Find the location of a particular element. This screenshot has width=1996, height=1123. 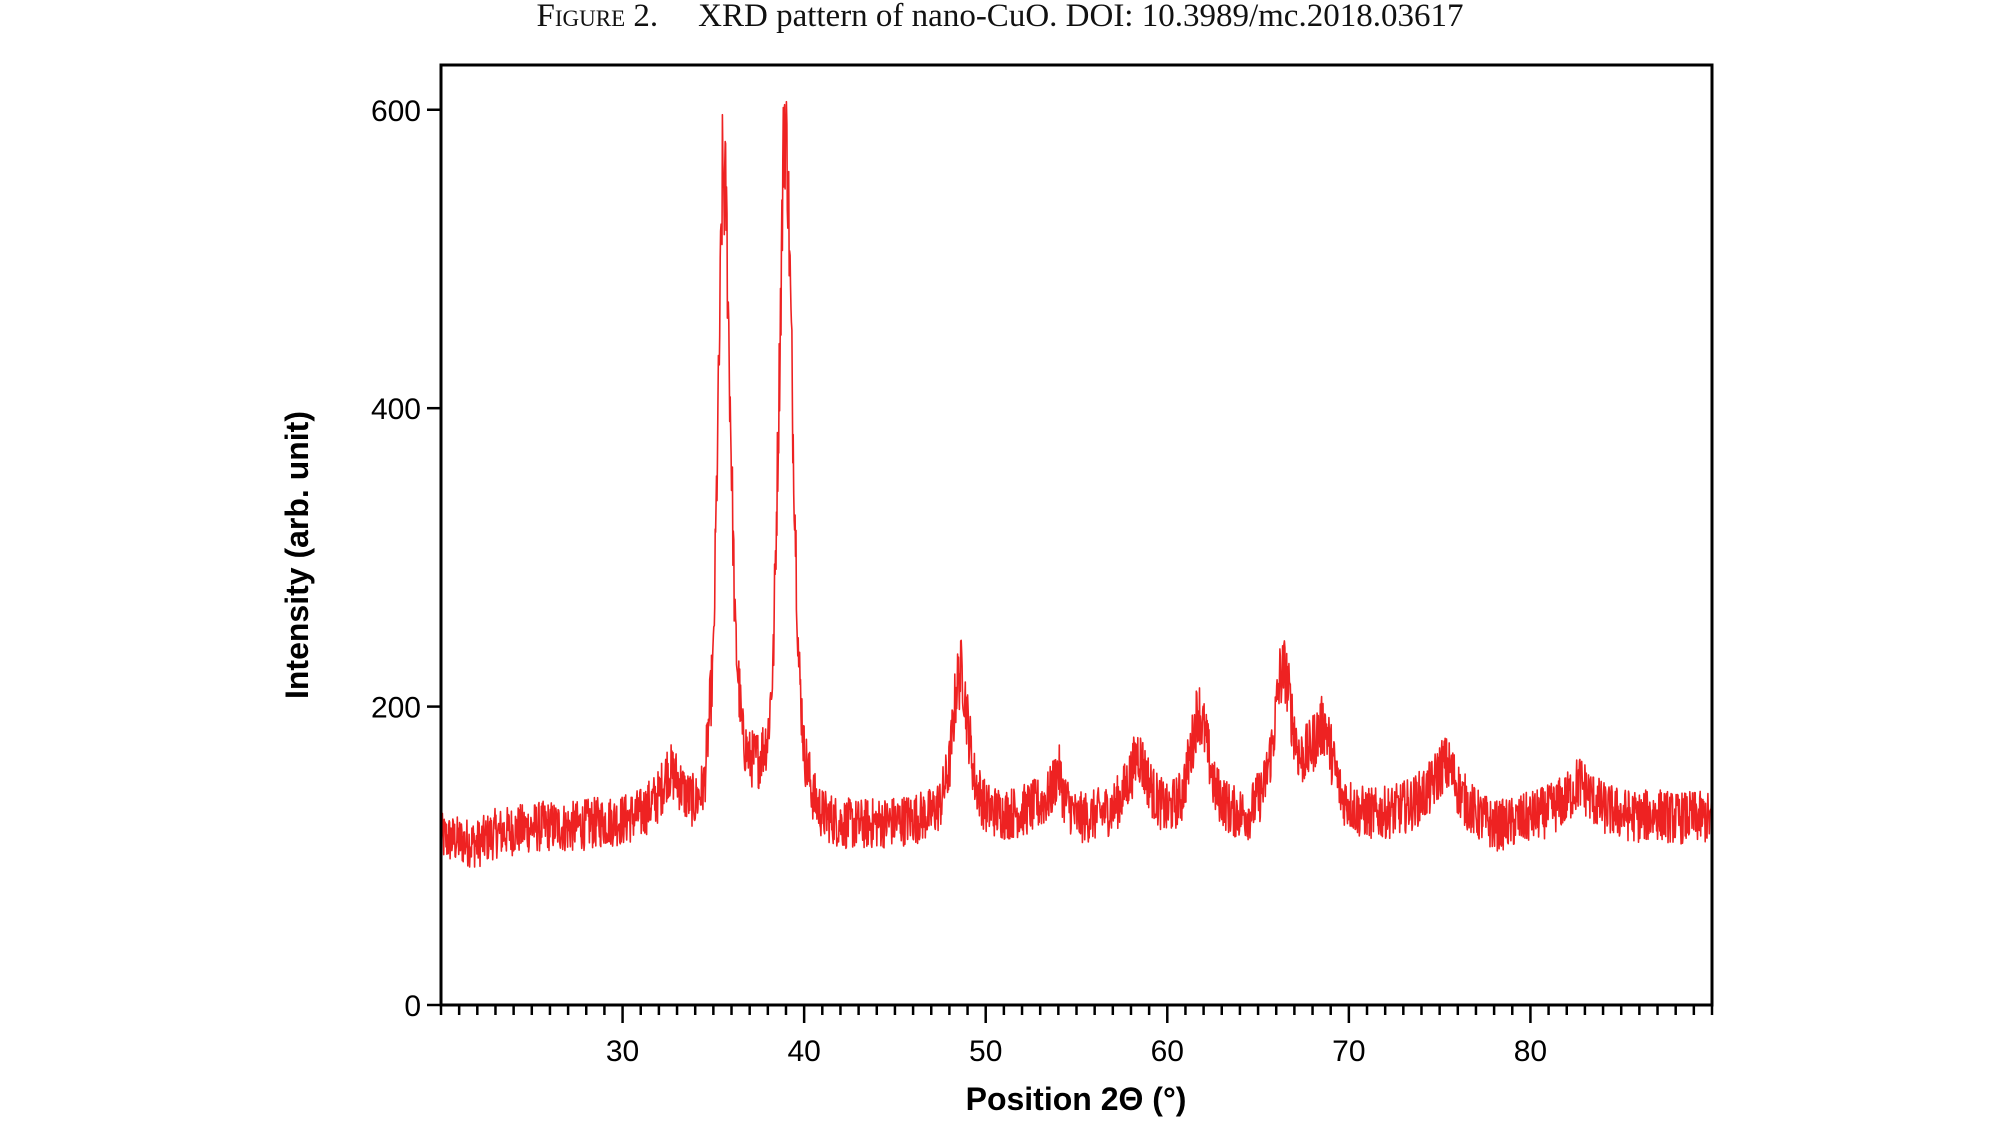

x-tick-label: 80 is located at coordinates (1530, 1051).